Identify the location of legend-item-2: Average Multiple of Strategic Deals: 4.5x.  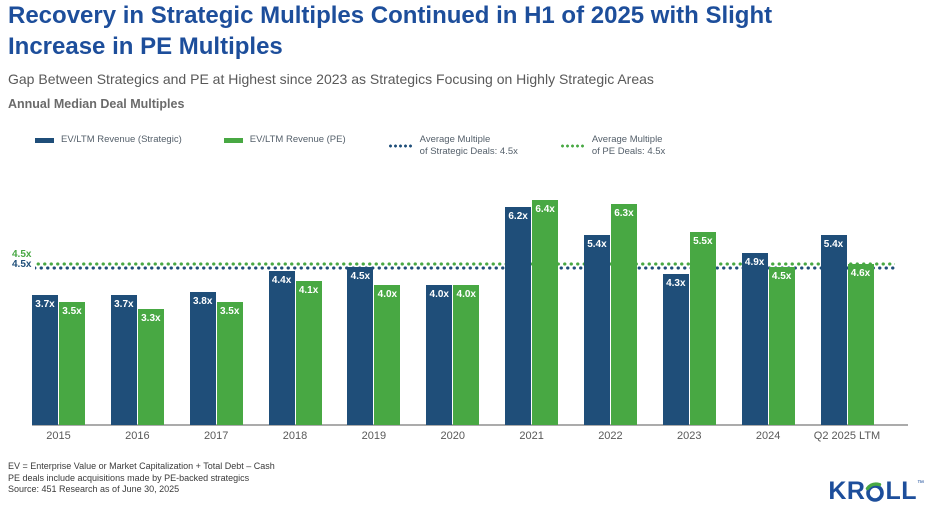
(452, 146).